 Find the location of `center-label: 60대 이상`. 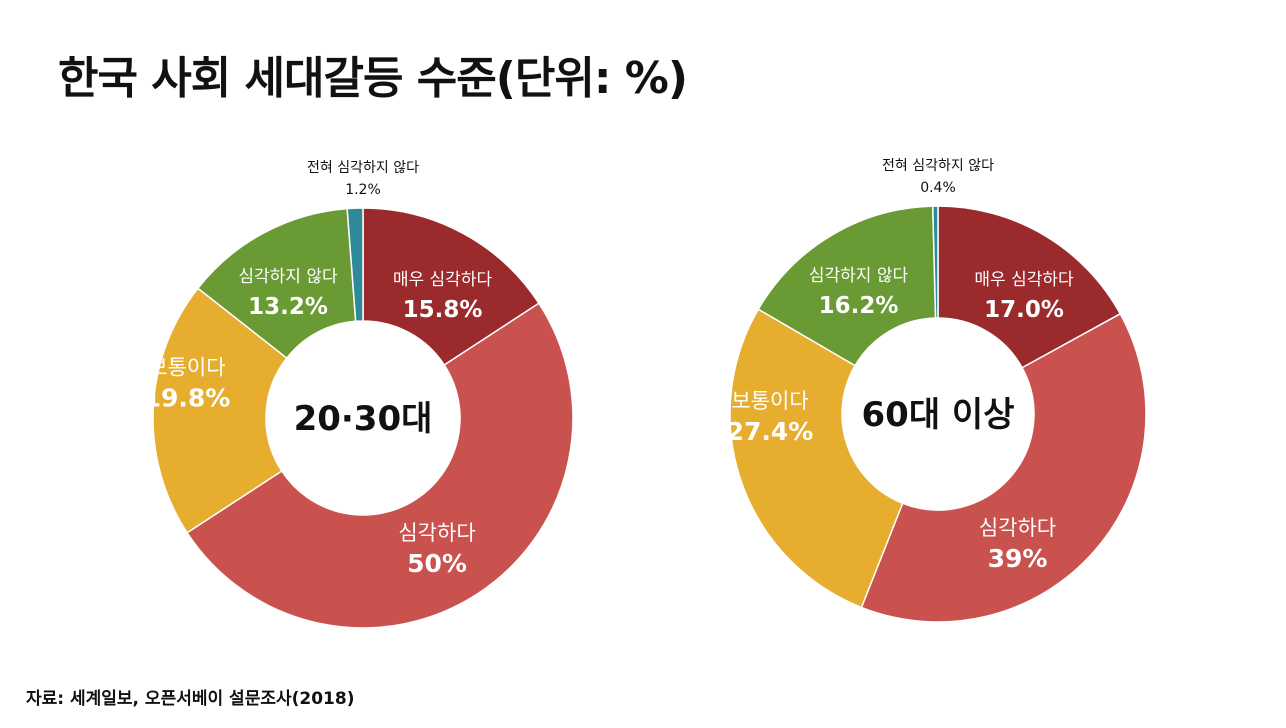

center-label: 60대 이상 is located at coordinates (938, 415).